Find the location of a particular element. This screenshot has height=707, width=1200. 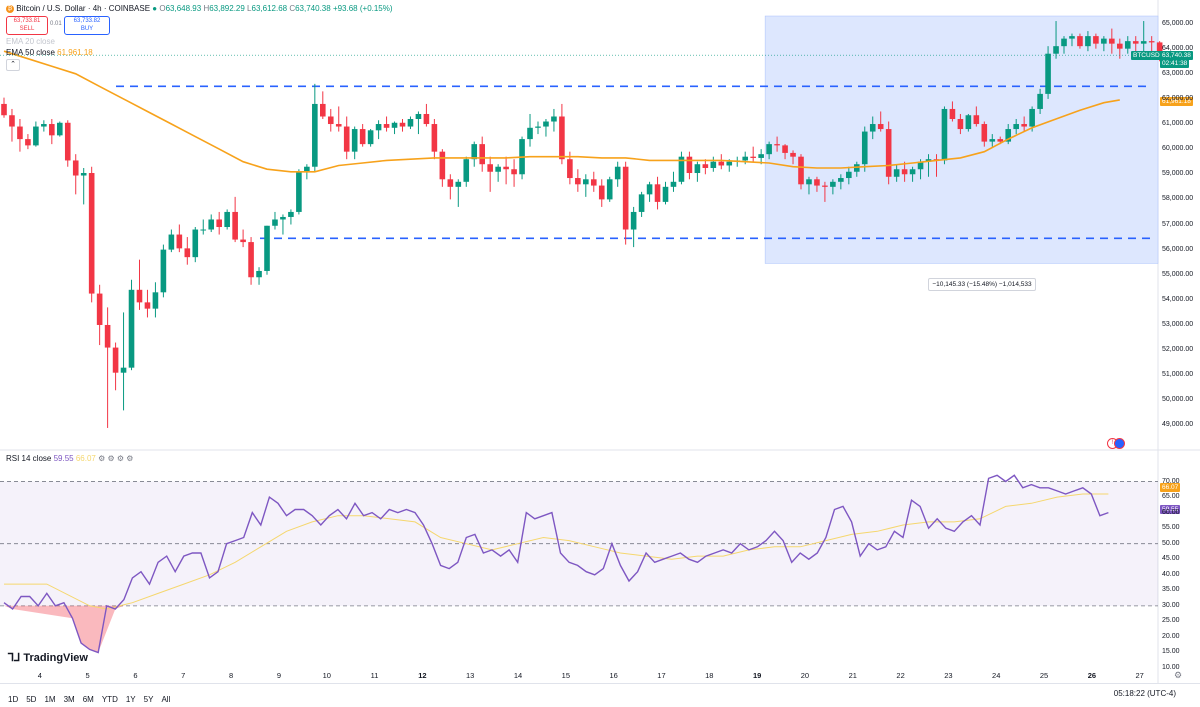

measure-label: −10,145.33 (−15.48%) −1,014,533 is located at coordinates (982, 284).